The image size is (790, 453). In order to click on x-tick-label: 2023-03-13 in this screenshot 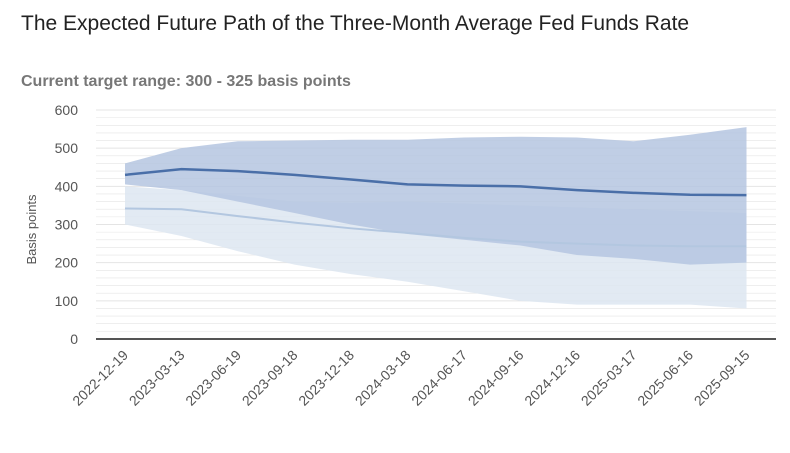, I will do `click(157, 378)`.